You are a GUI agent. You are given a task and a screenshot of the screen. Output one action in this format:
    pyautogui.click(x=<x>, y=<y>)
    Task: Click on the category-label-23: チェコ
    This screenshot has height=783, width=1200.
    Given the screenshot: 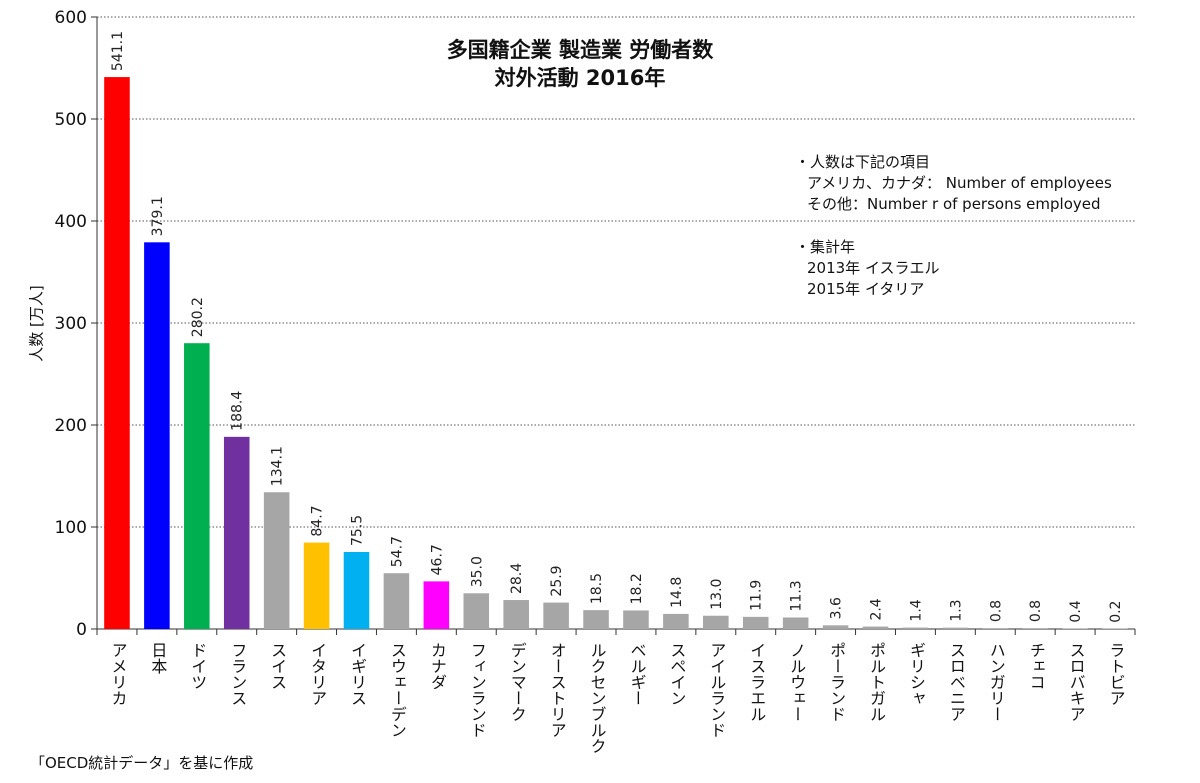 What is the action you would take?
    pyautogui.click(x=1036, y=666)
    